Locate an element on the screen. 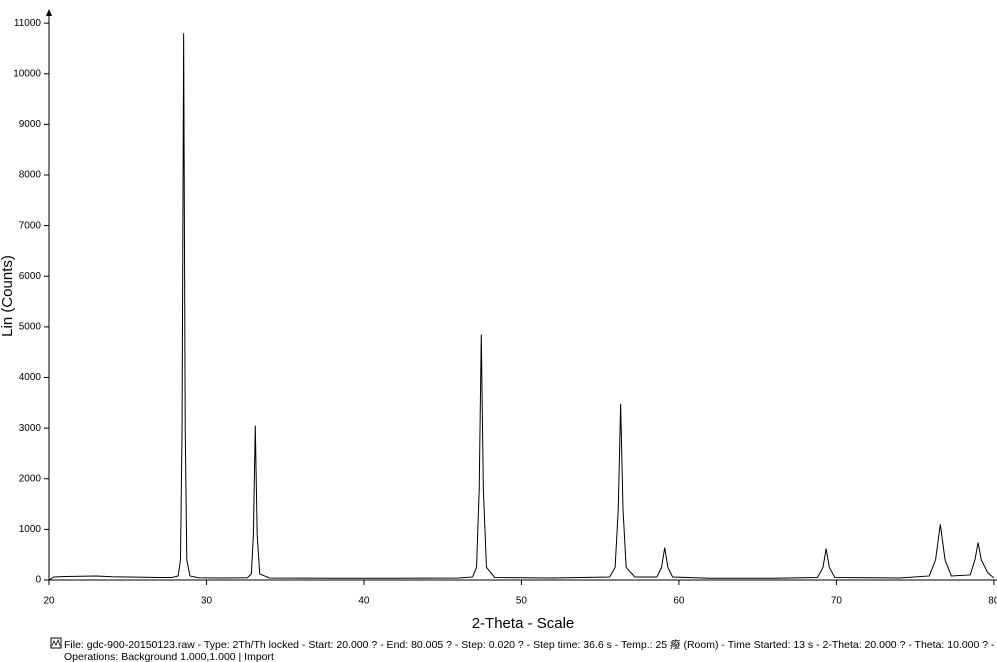 This screenshot has width=997, height=662. y-tick-label: 2000 is located at coordinates (30, 478).